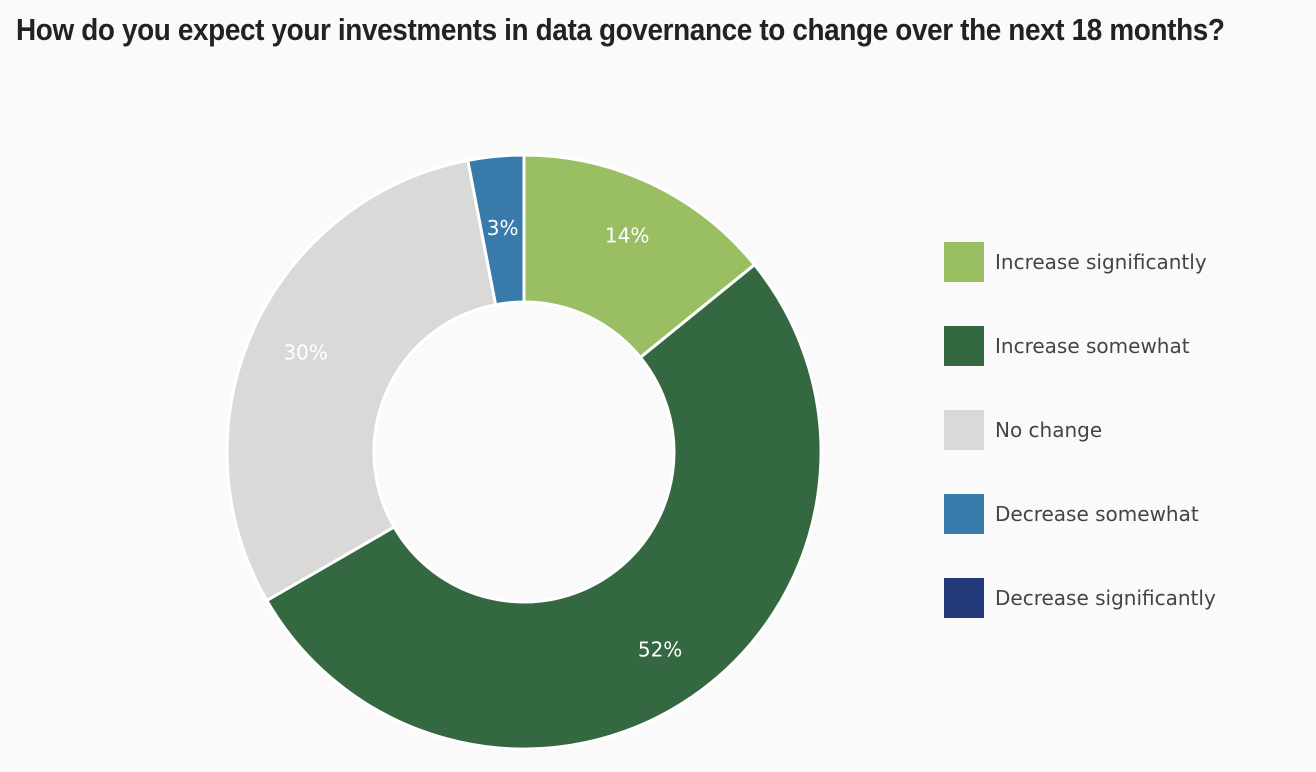 The width and height of the screenshot is (1316, 772). Describe the element at coordinates (639, 256) in the screenshot. I see `slice-increase-significantly` at that location.